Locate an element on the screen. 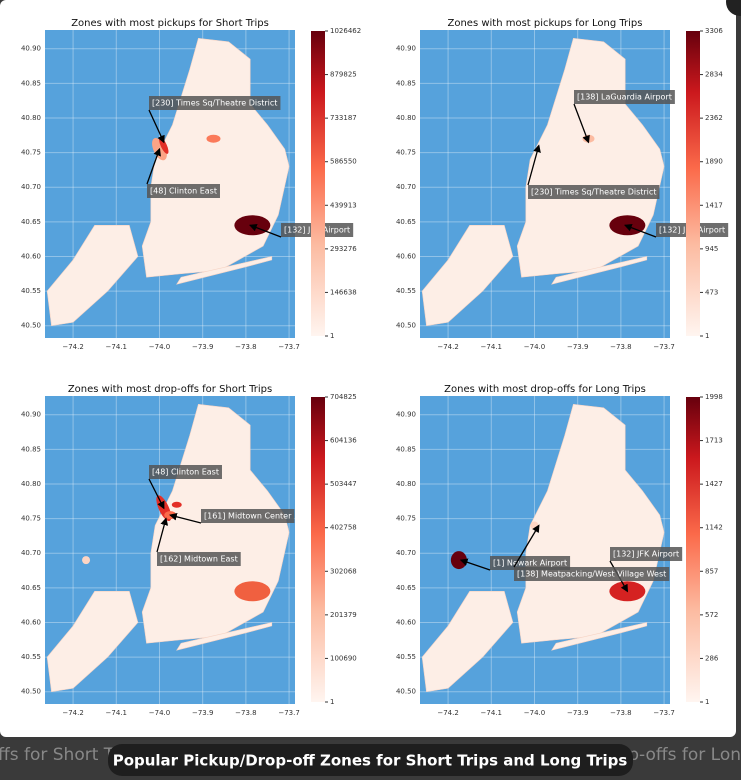  y-tick-label: 40.50 is located at coordinates (31, 326).